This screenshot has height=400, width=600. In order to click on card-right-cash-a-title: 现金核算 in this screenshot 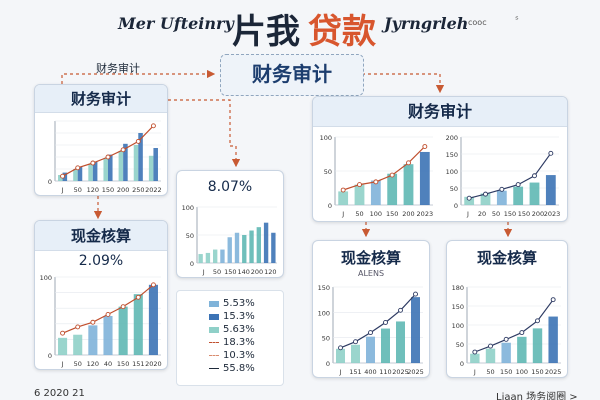, I will do `click(370, 258)`.